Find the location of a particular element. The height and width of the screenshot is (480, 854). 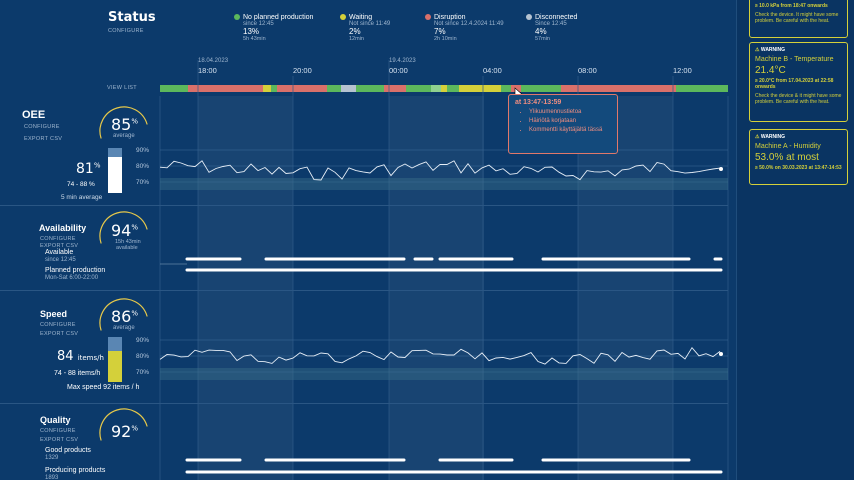

gauge-arcs is located at coordinates (123, 273).